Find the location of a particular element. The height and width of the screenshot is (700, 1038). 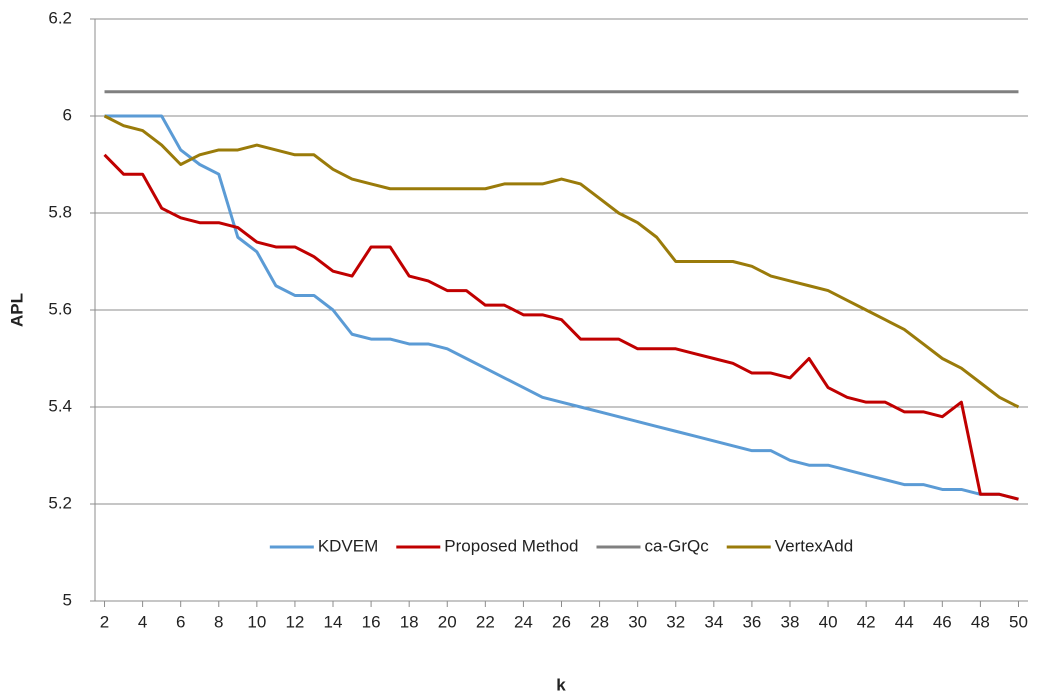

y-tick-label: 6 is located at coordinates (67, 114).